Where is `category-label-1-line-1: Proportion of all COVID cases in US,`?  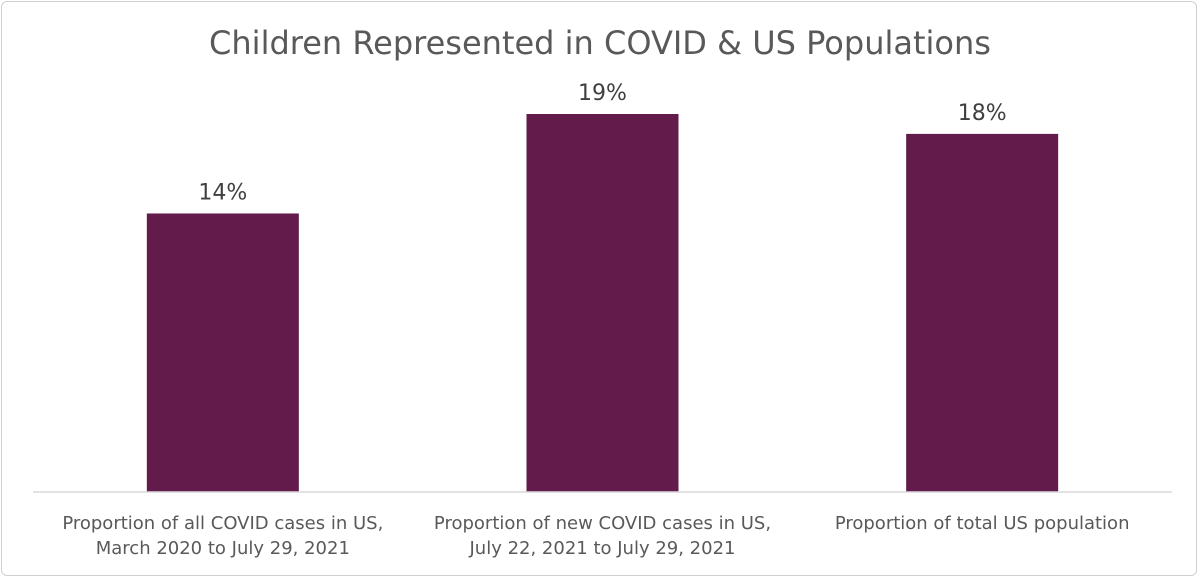
category-label-1-line-1: Proportion of all COVID cases in US, is located at coordinates (222, 523).